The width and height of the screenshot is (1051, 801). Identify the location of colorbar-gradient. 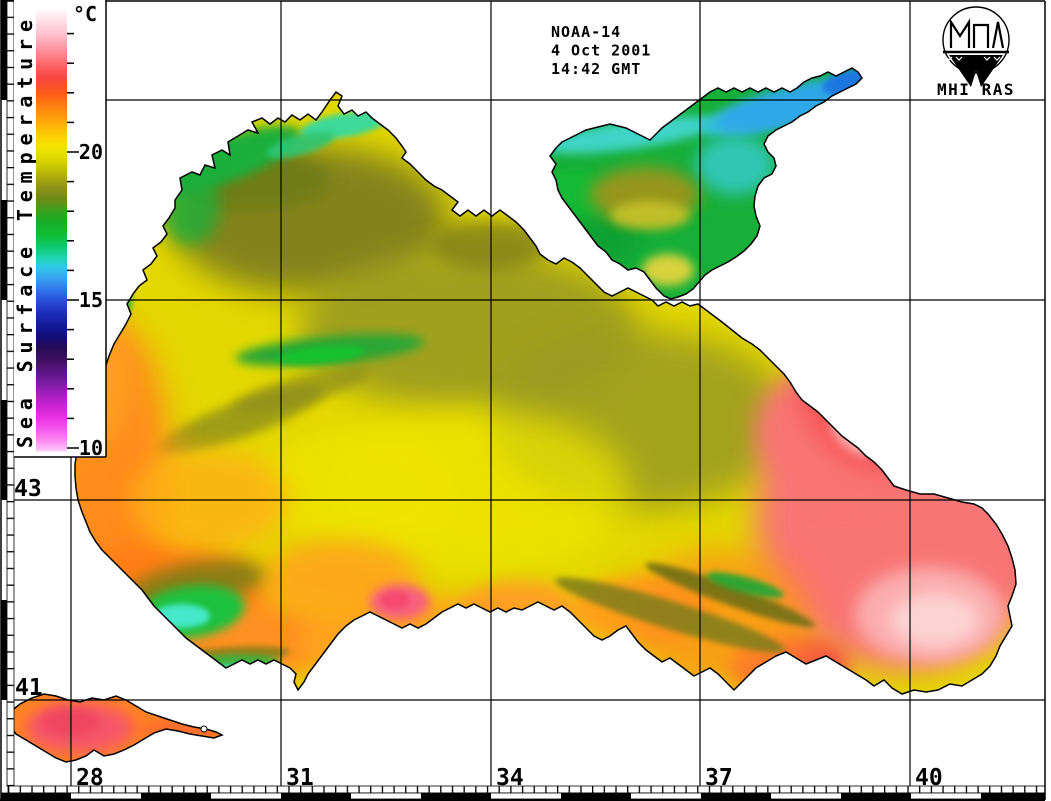
(51, 230).